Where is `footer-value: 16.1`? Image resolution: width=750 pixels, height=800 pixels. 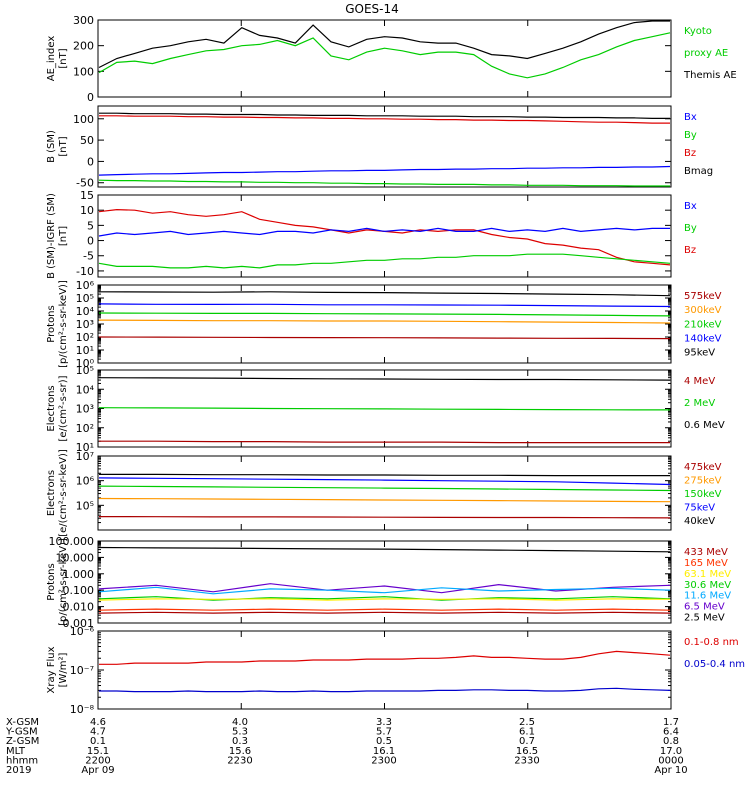
footer-value: 16.1 is located at coordinates (384, 751).